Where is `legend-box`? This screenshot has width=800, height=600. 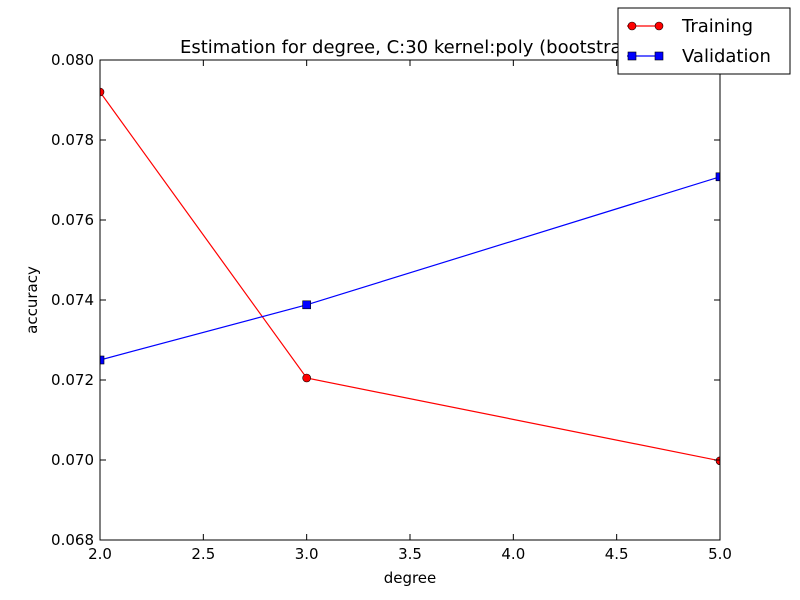
legend-box is located at coordinates (704, 41).